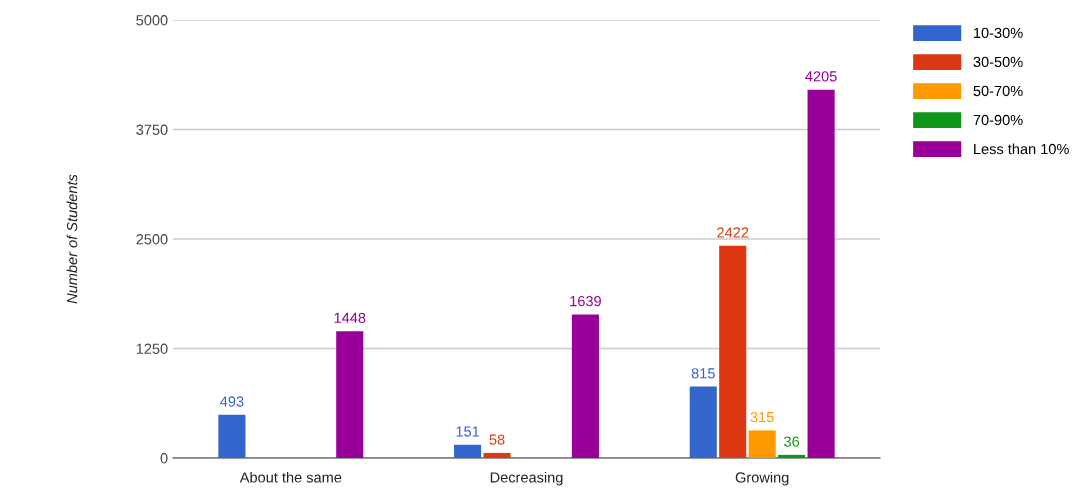 The height and width of the screenshot is (498, 1075). What do you see at coordinates (164, 458) in the screenshot?
I see `y-tick-label: 0` at bounding box center [164, 458].